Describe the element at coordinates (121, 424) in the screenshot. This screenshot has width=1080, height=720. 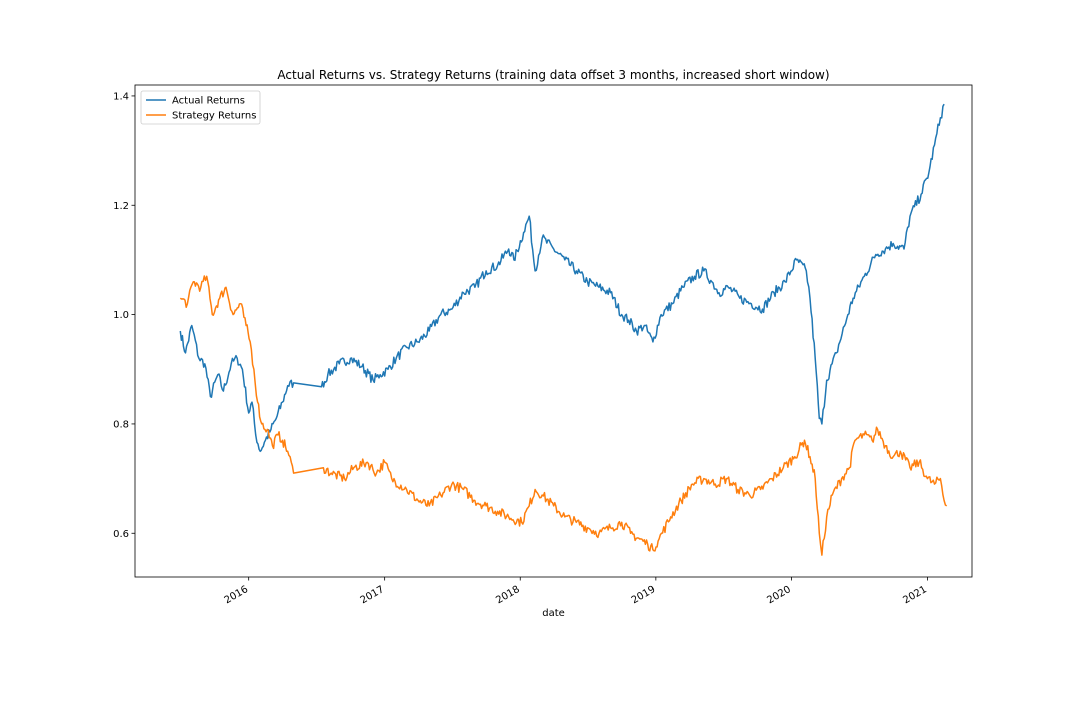
I see `y-tick-label: 0.8` at that location.